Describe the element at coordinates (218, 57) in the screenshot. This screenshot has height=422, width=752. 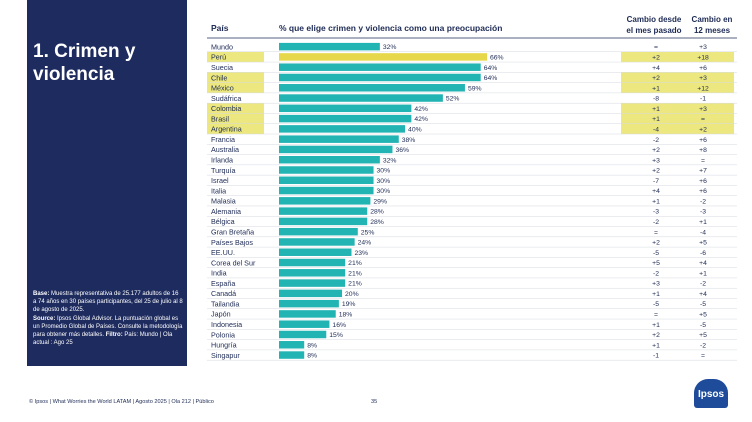
I see `country-label: Perú` at that location.